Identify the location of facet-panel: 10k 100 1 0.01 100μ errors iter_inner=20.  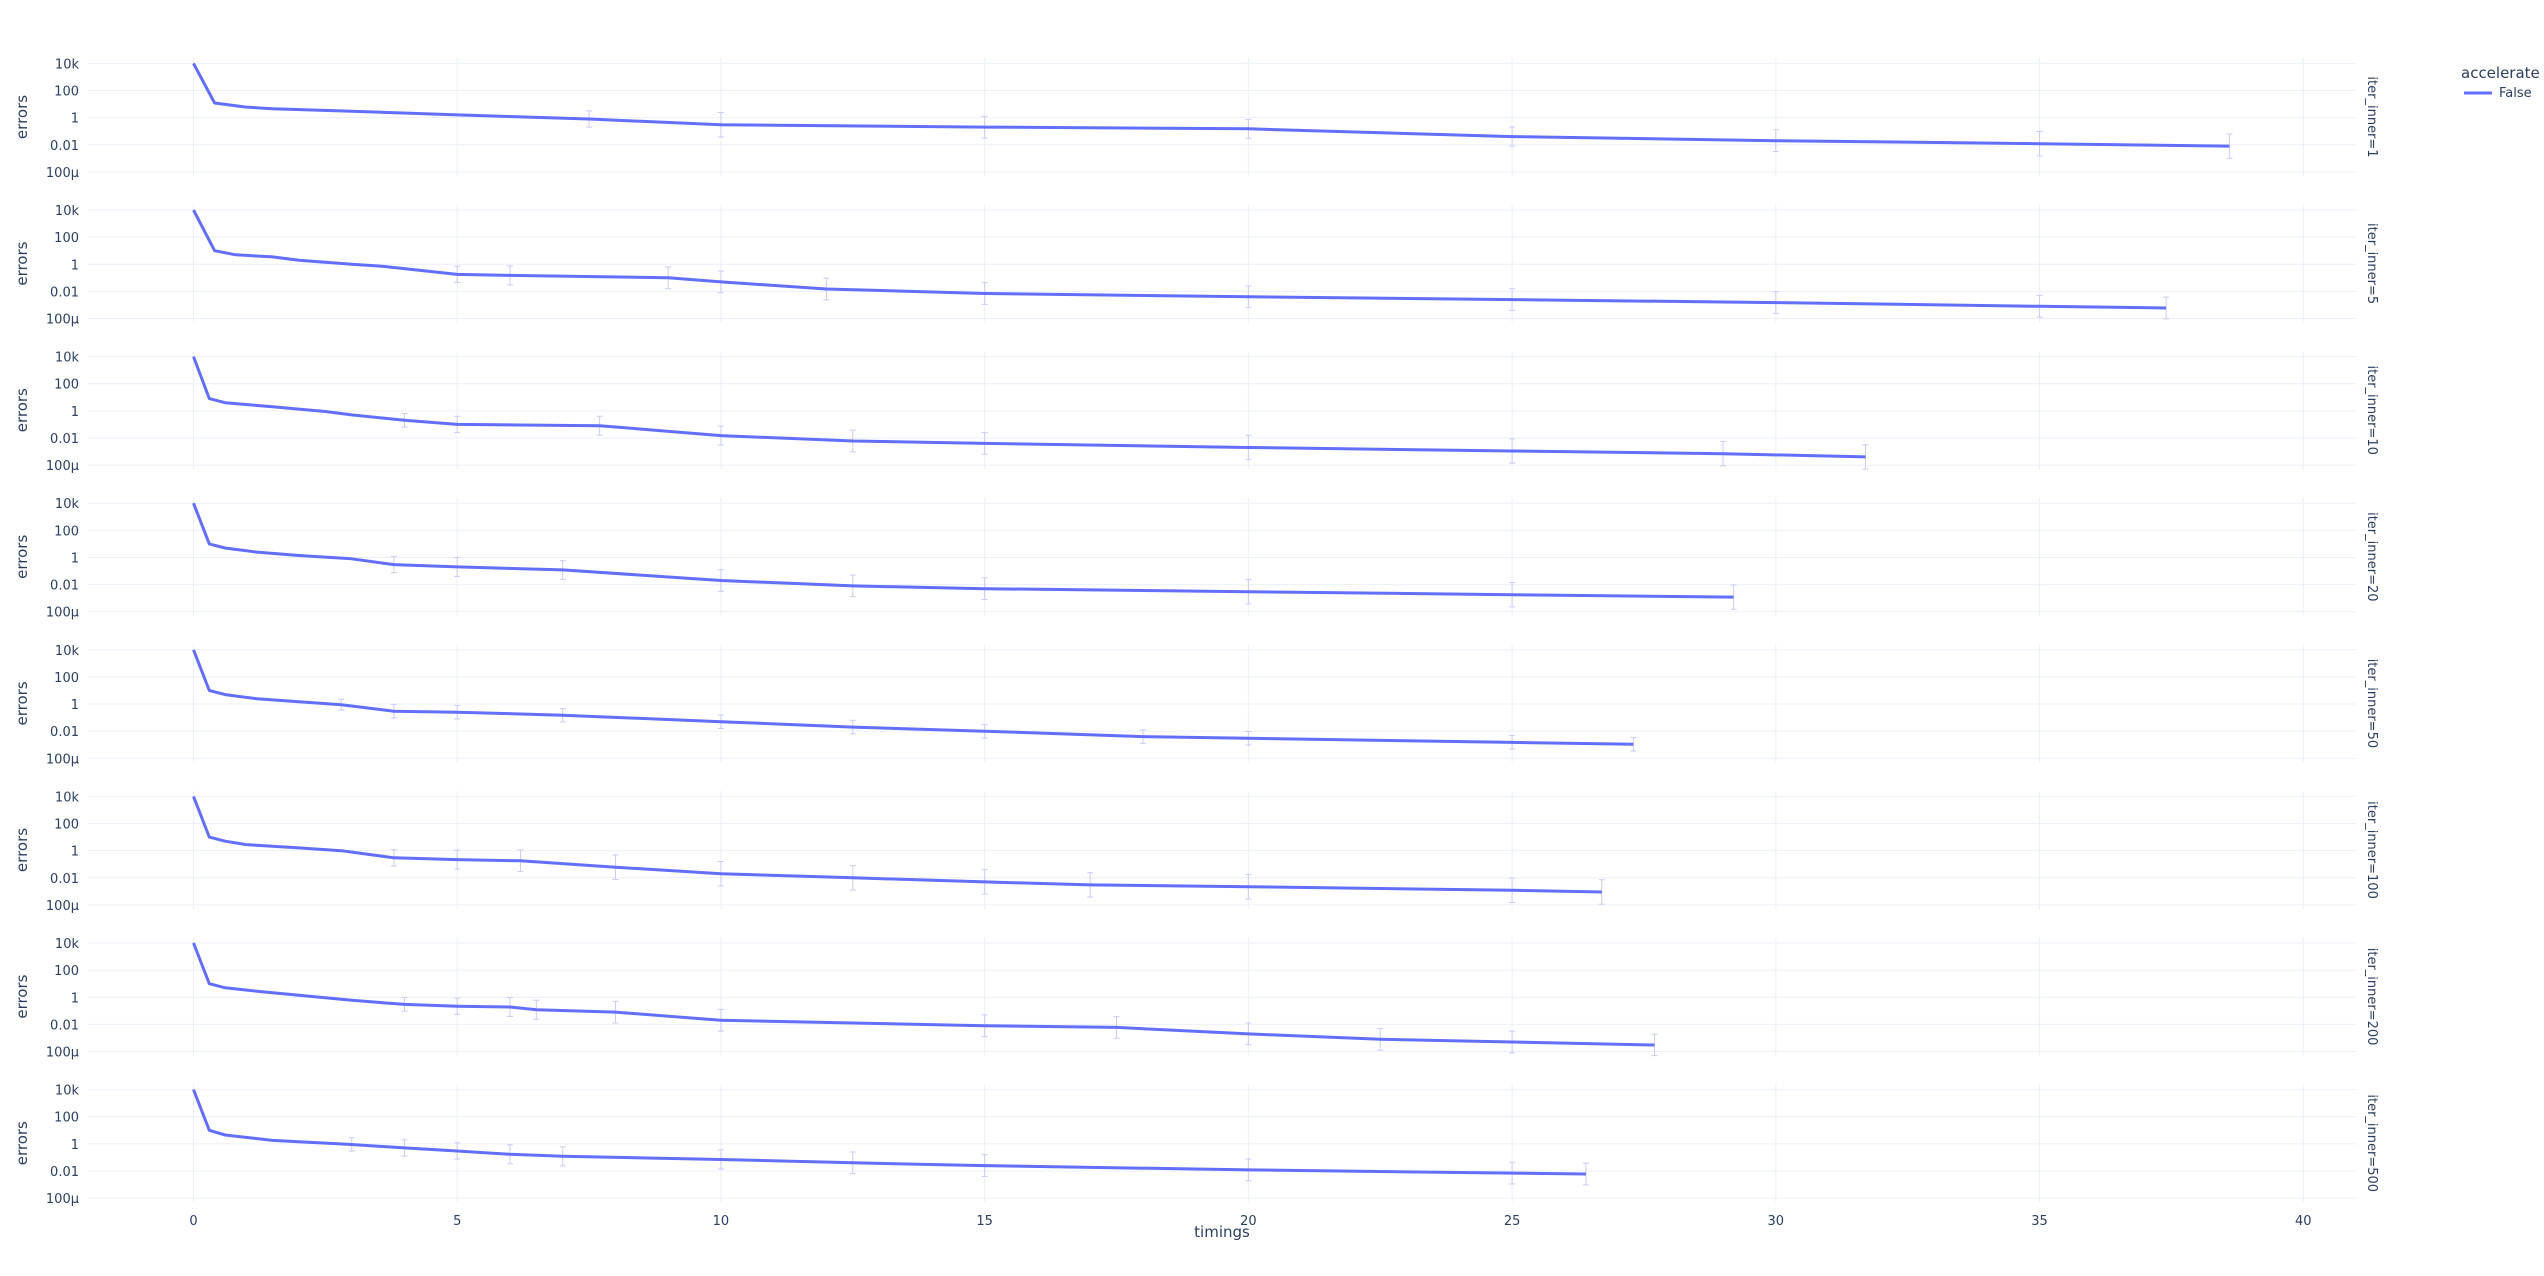
(1196, 559).